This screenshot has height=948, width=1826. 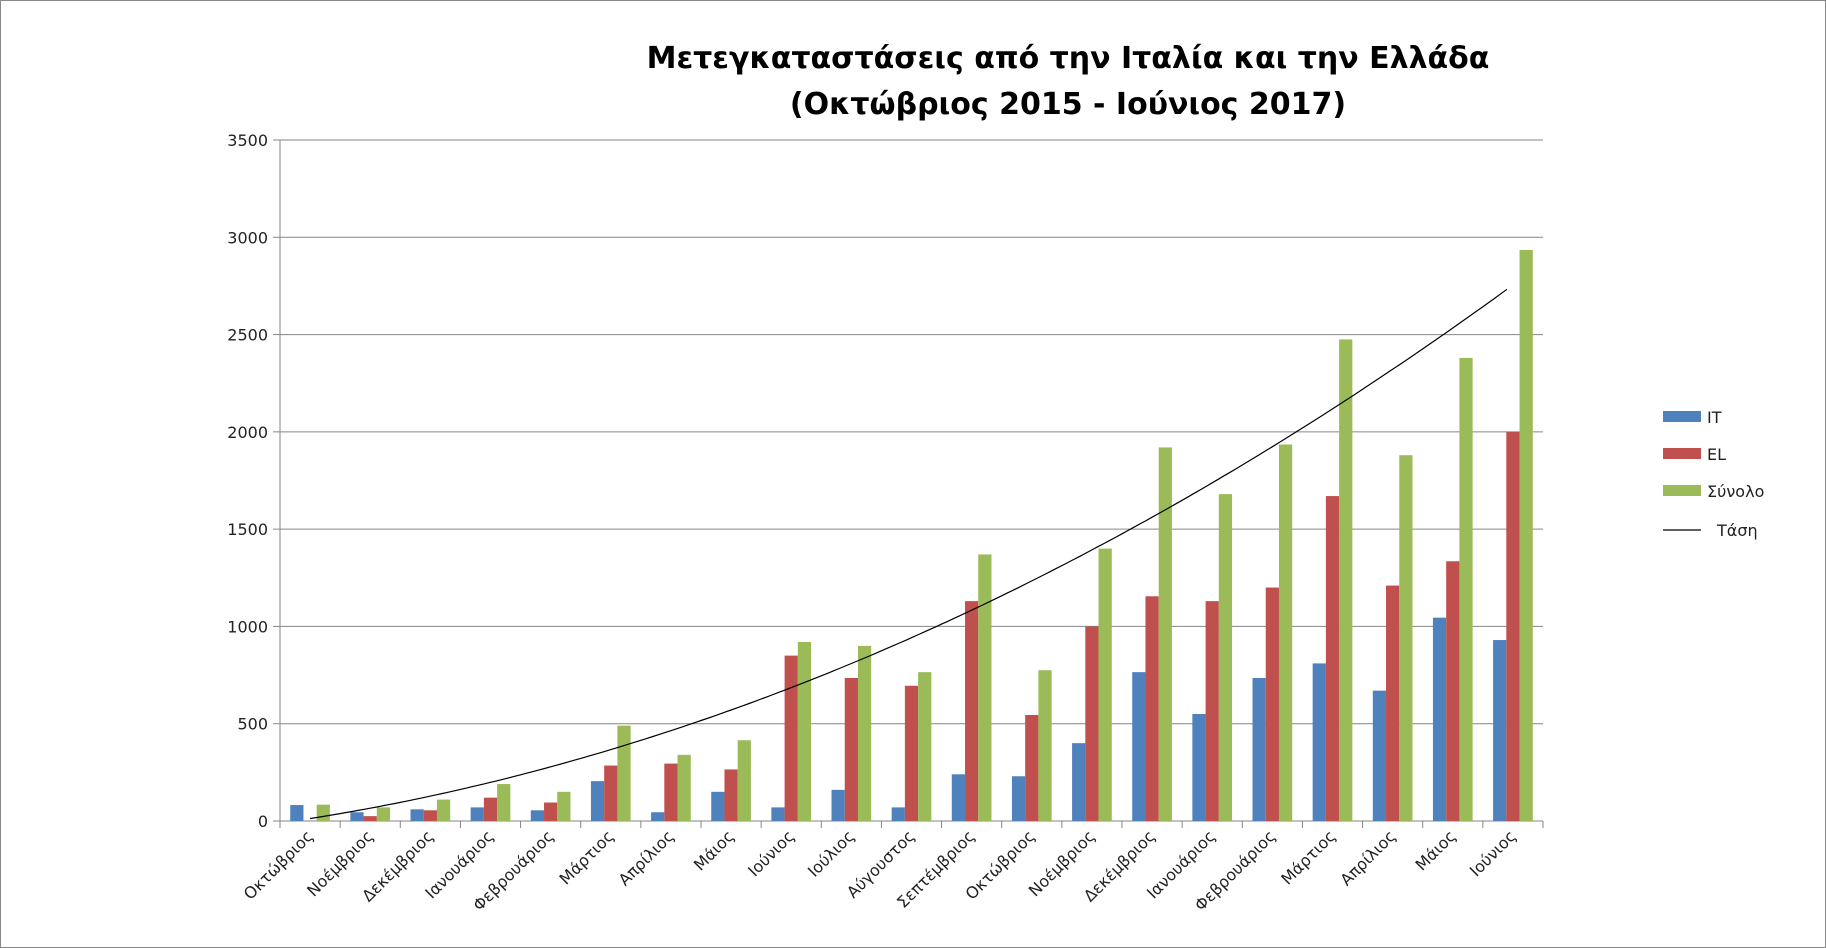 I want to click on legend-label: EL, so click(x=1716, y=454).